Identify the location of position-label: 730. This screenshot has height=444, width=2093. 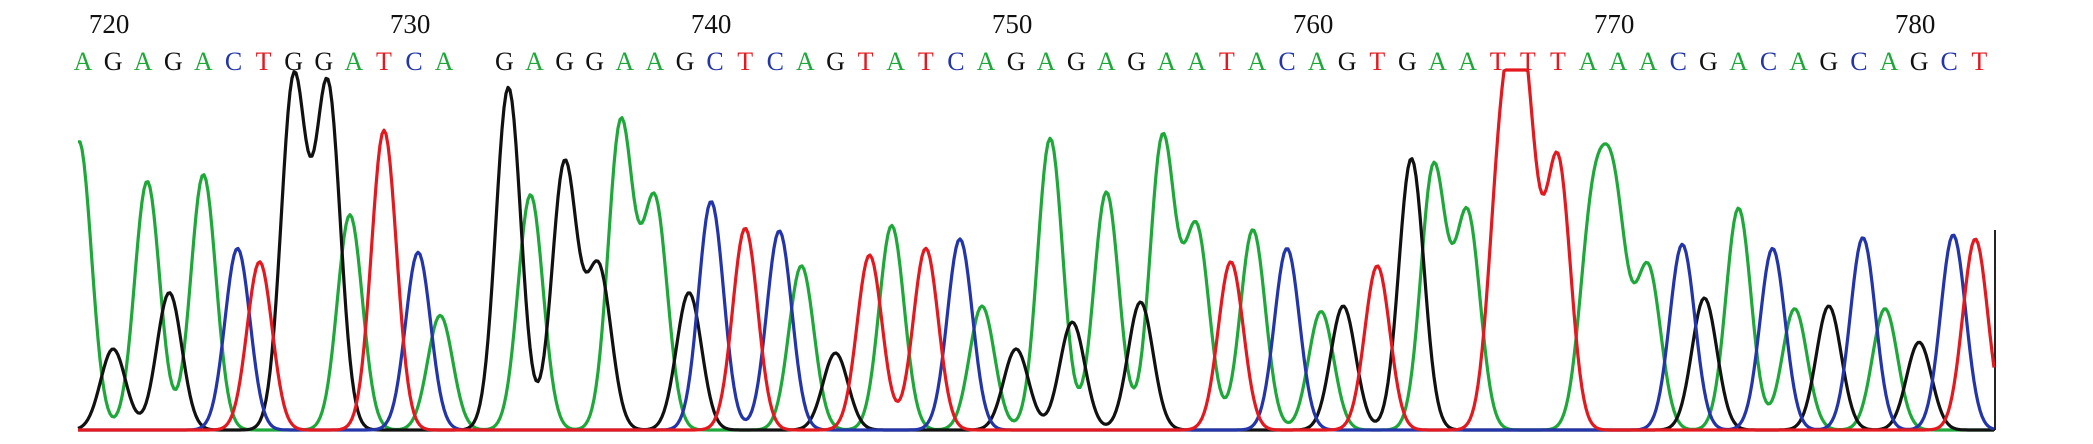
(410, 24).